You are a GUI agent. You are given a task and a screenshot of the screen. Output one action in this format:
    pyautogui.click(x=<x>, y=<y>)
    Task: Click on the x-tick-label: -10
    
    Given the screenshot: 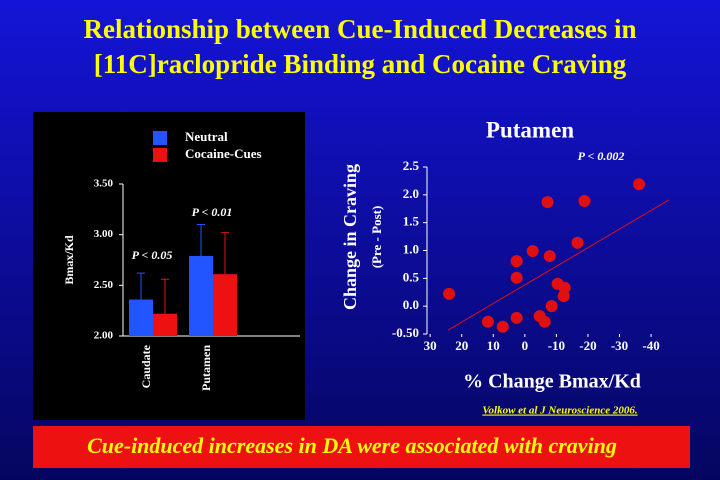 What is the action you would take?
    pyautogui.click(x=556, y=345)
    